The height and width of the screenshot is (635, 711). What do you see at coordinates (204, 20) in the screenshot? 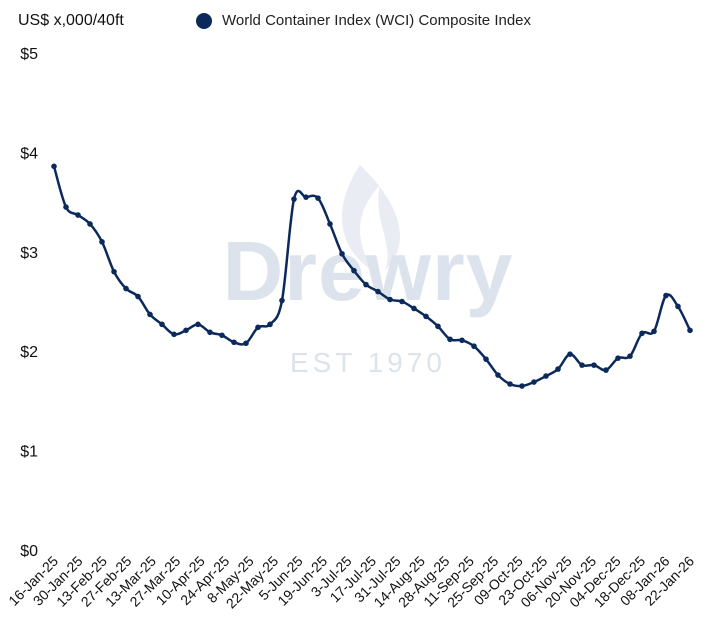
I see `legend-marker` at bounding box center [204, 20].